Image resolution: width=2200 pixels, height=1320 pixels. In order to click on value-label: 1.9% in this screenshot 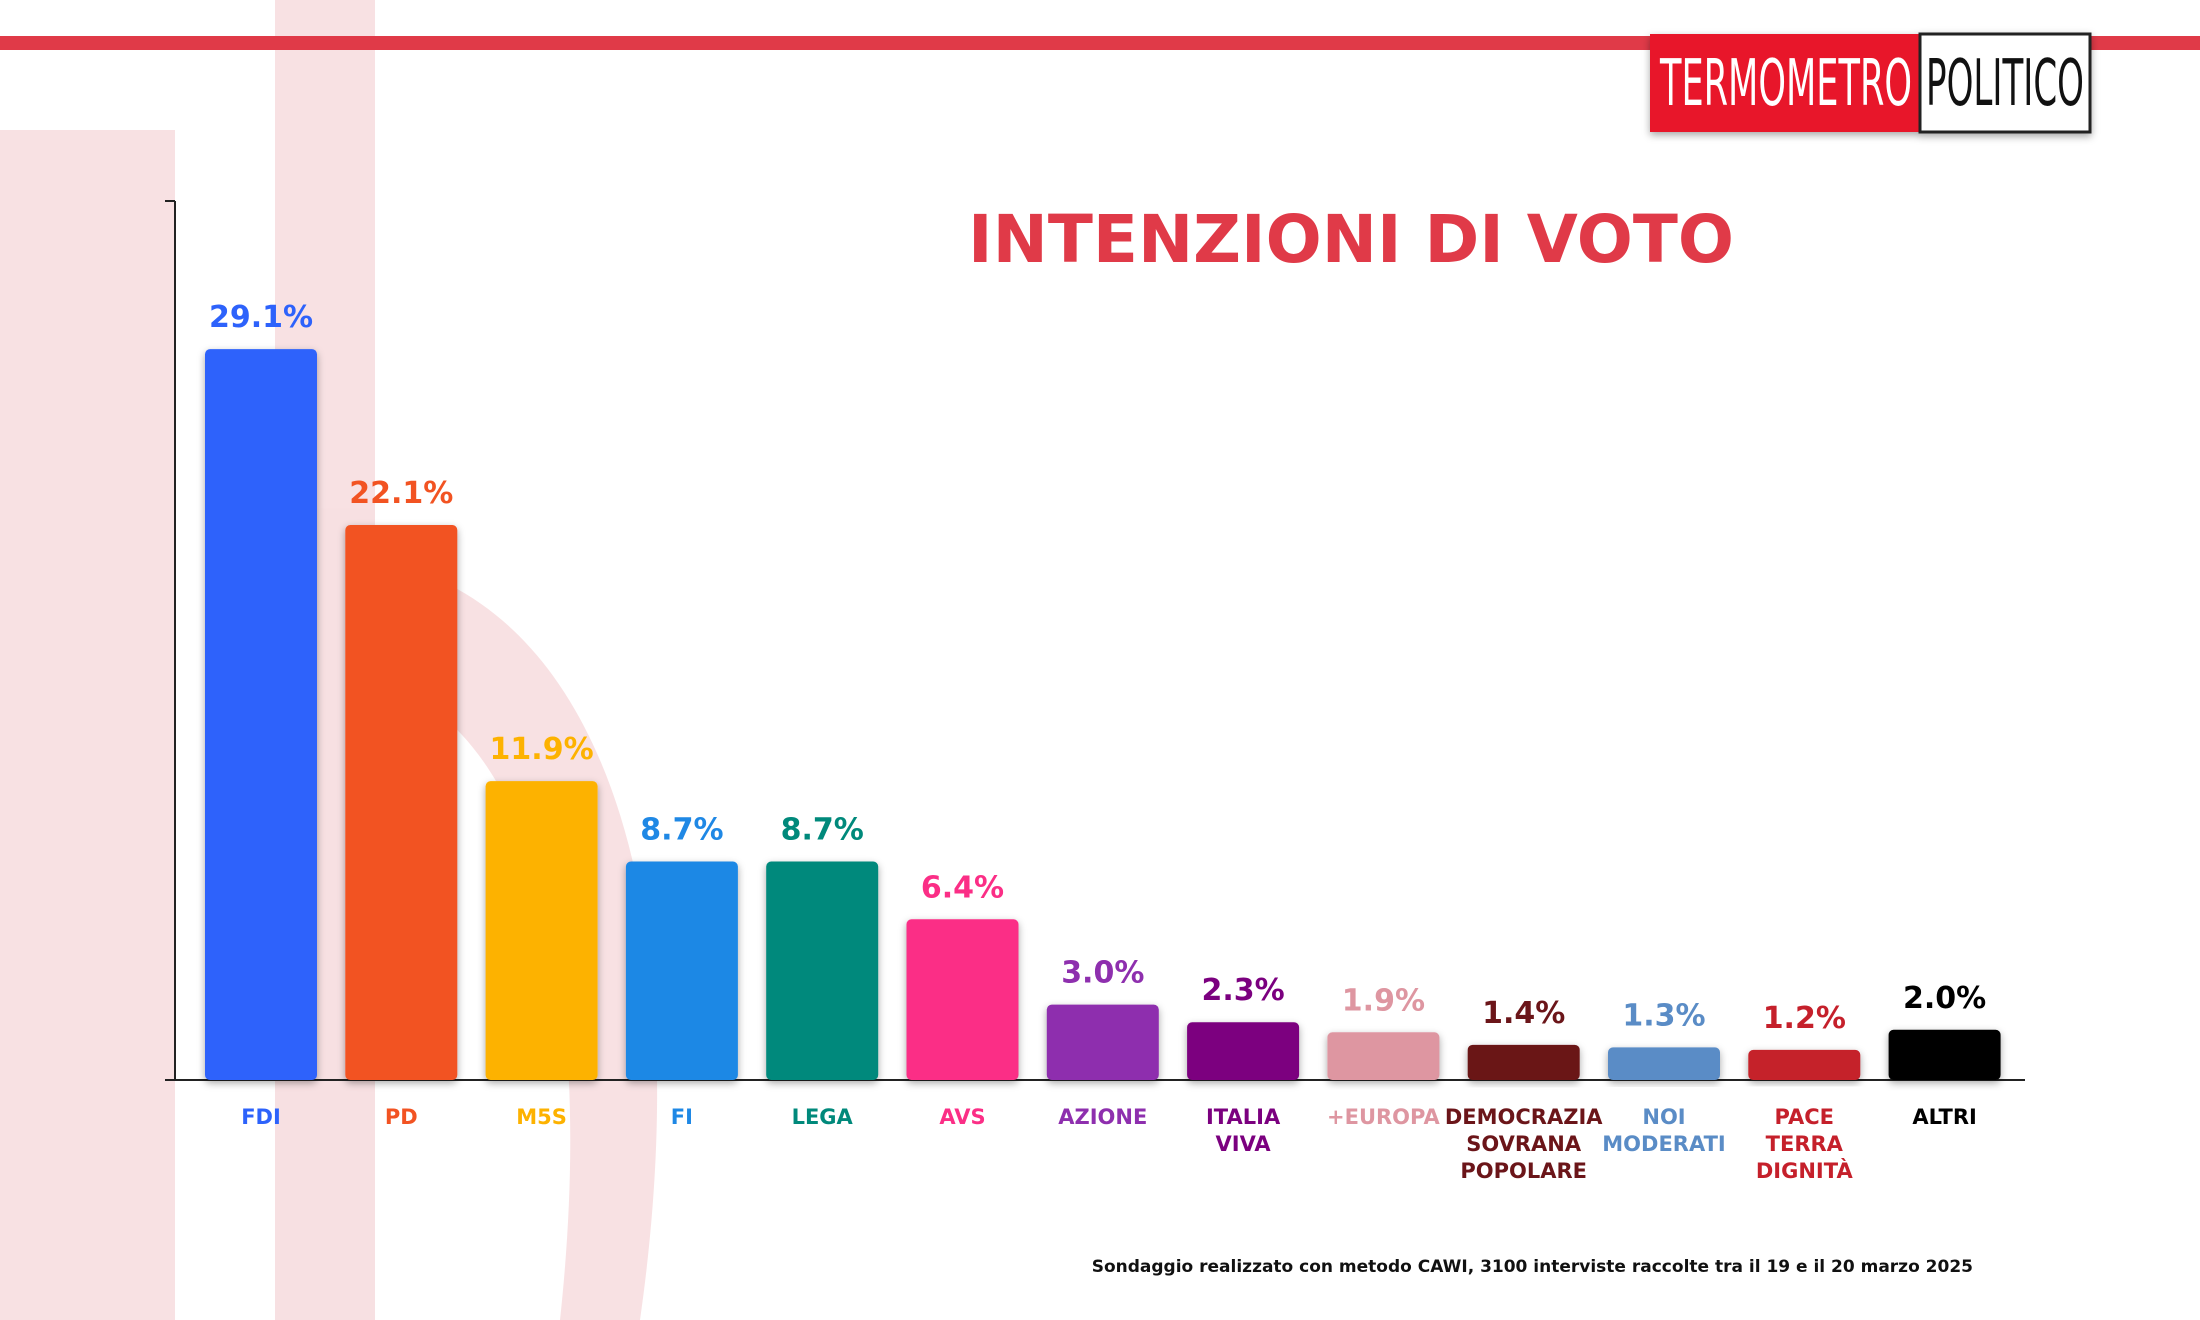, I will do `click(1383, 1000)`.